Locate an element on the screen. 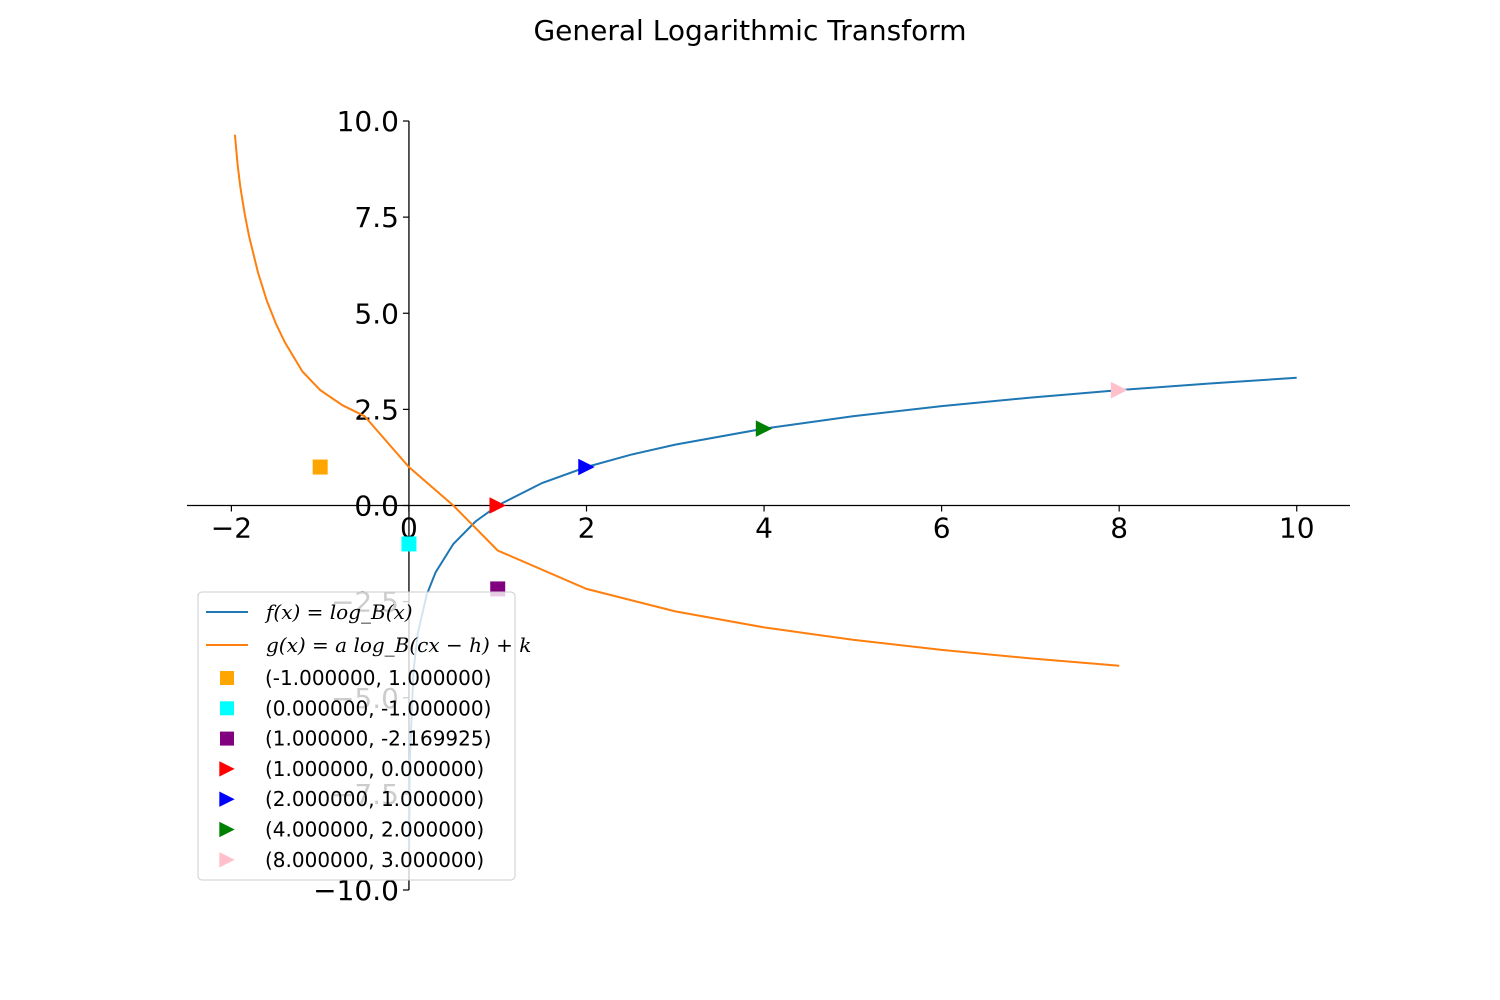 This screenshot has width=1500, height=1000. y-tick-label: 0.0 is located at coordinates (376, 506).